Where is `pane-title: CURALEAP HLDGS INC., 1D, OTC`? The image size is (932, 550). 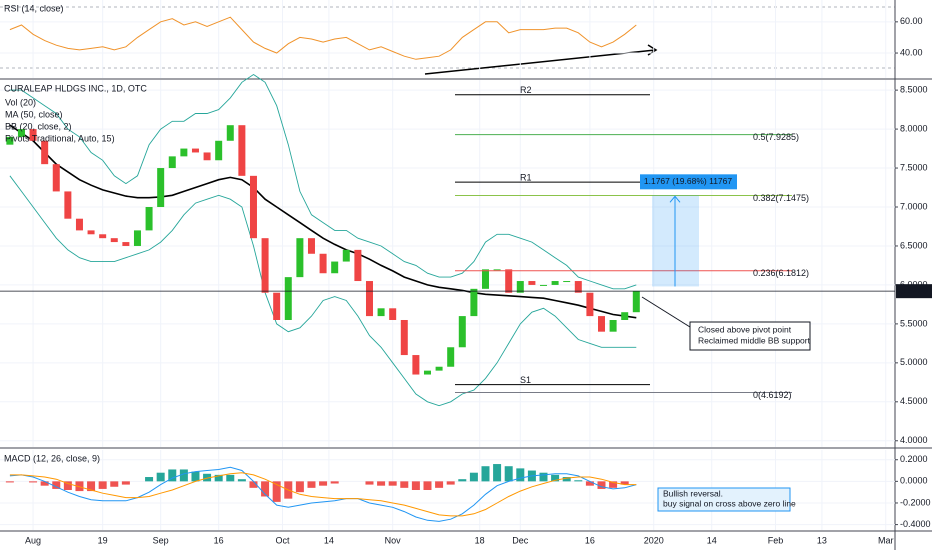
pane-title: CURALEAP HLDGS INC., 1D, OTC is located at coordinates (75, 88).